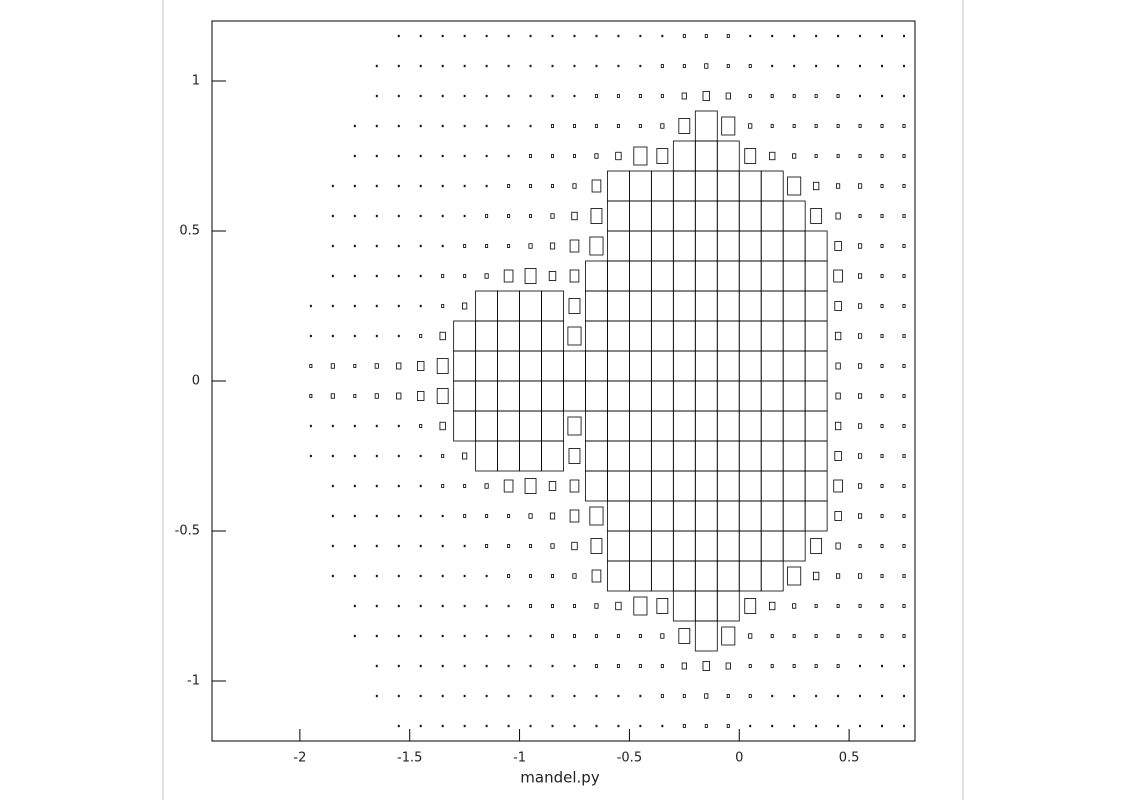 The image size is (1124, 804). I want to click on x-tick-label: 0.5, so click(849, 758).